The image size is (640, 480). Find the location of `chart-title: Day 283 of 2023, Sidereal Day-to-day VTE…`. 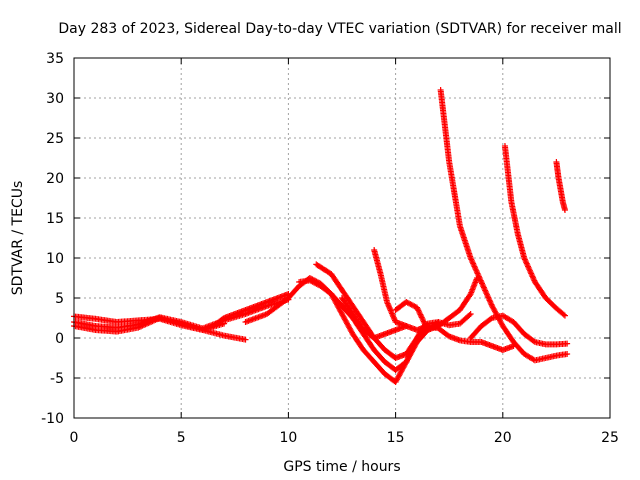

chart-title: Day 283 of 2023, Sidereal Day-to-day VTE… is located at coordinates (339, 29).